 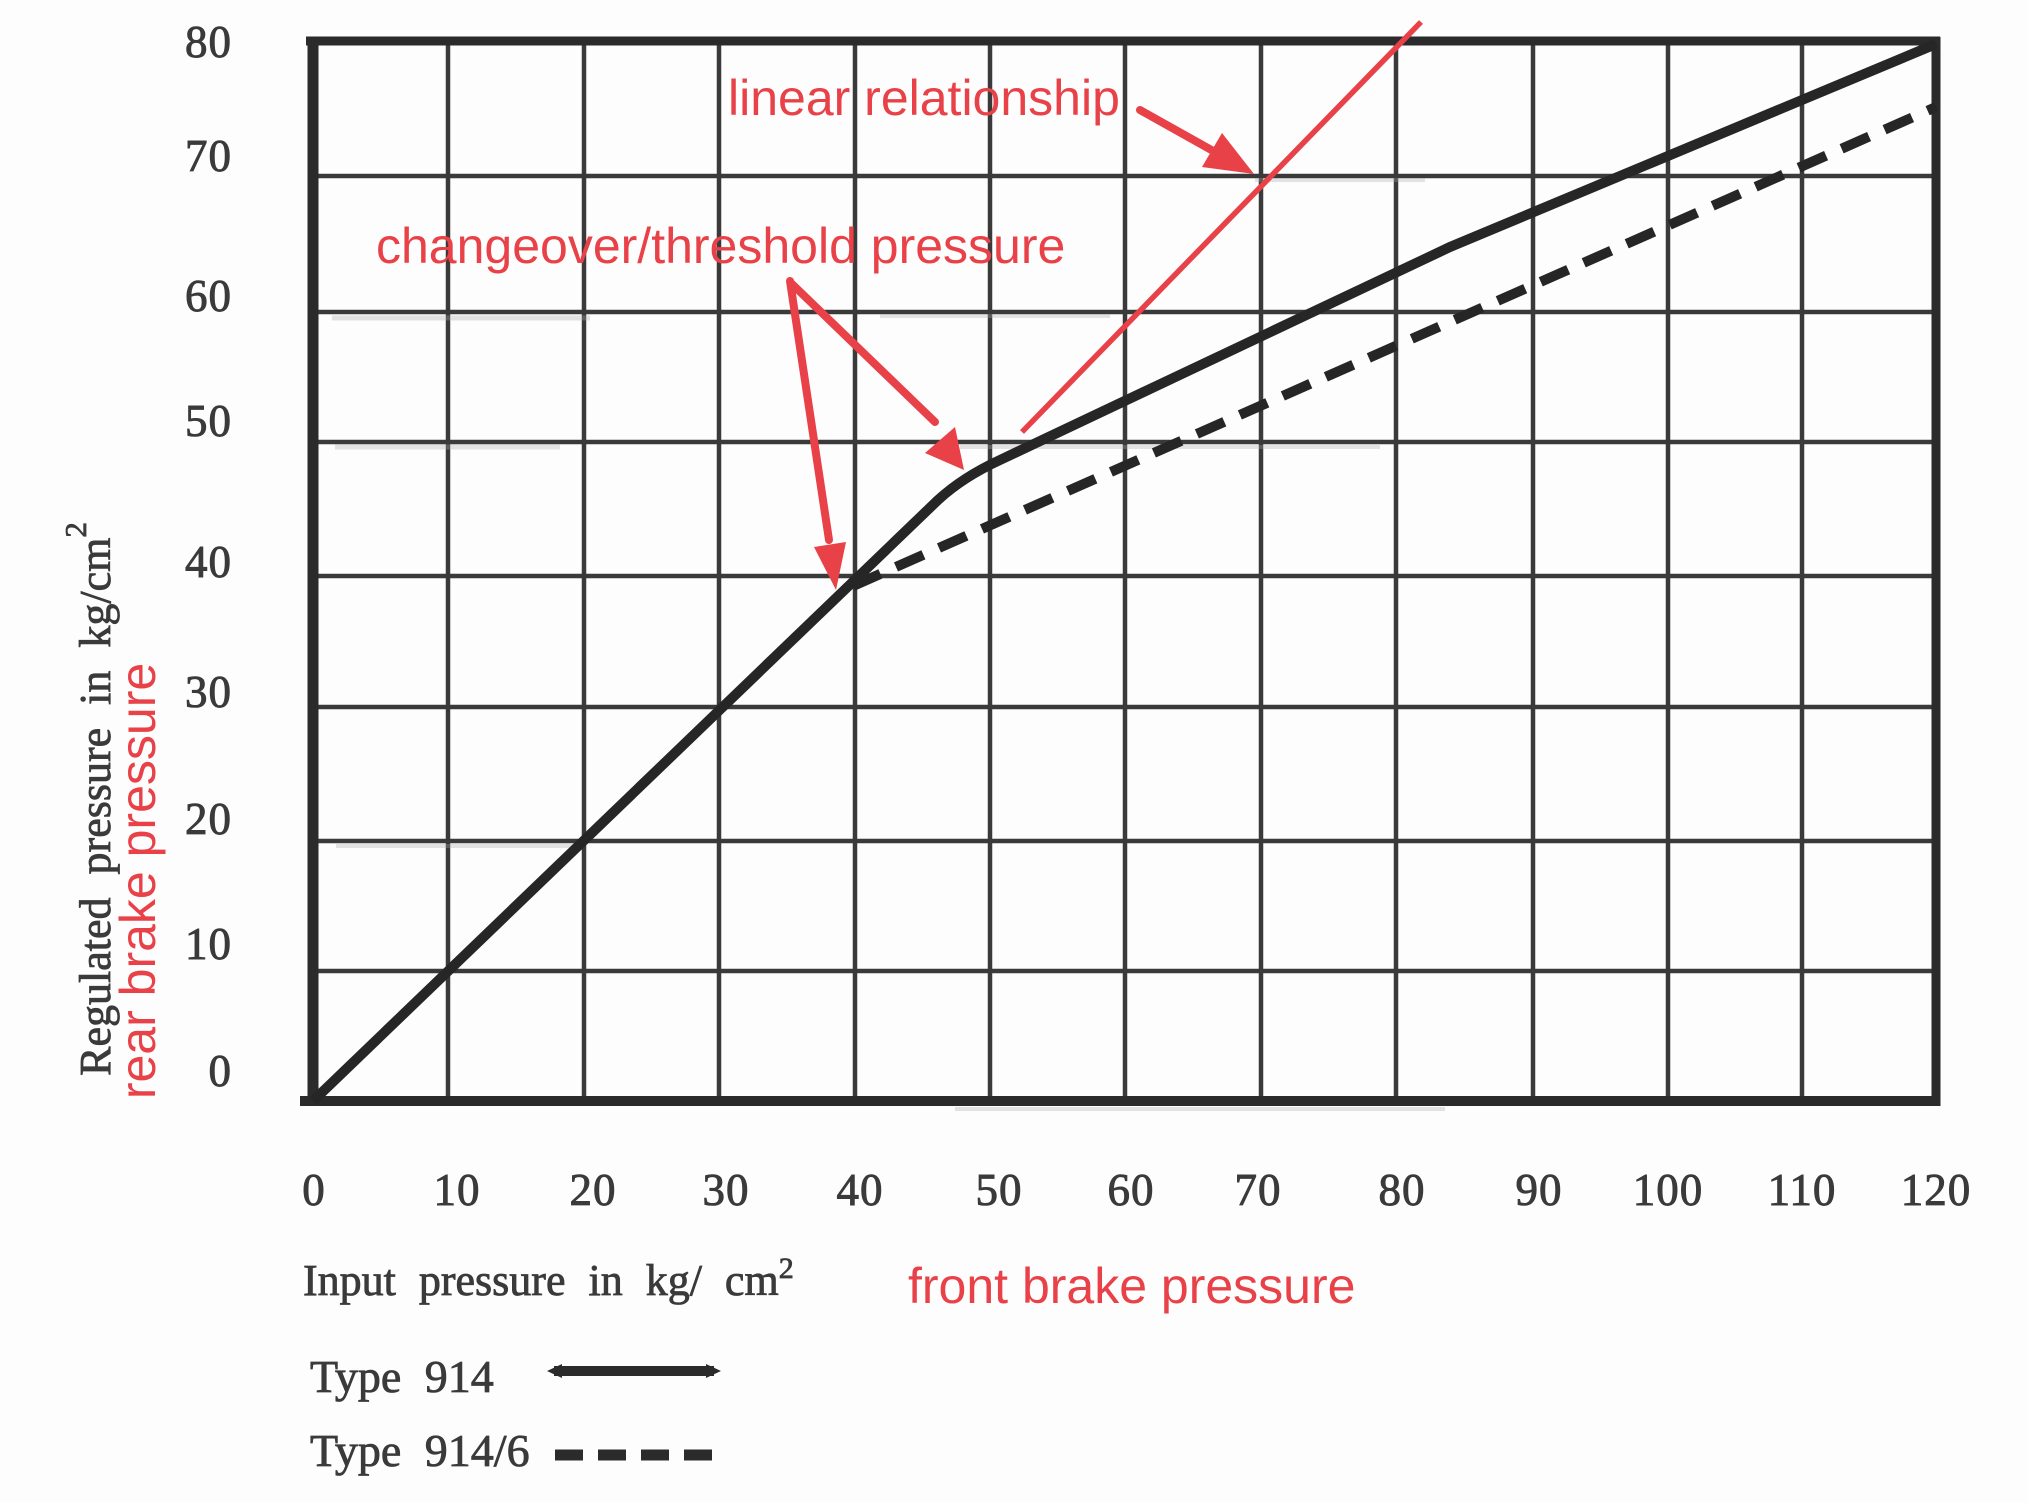 What do you see at coordinates (1936, 1190) in the screenshot?
I see `svg-text: 120` at bounding box center [1936, 1190].